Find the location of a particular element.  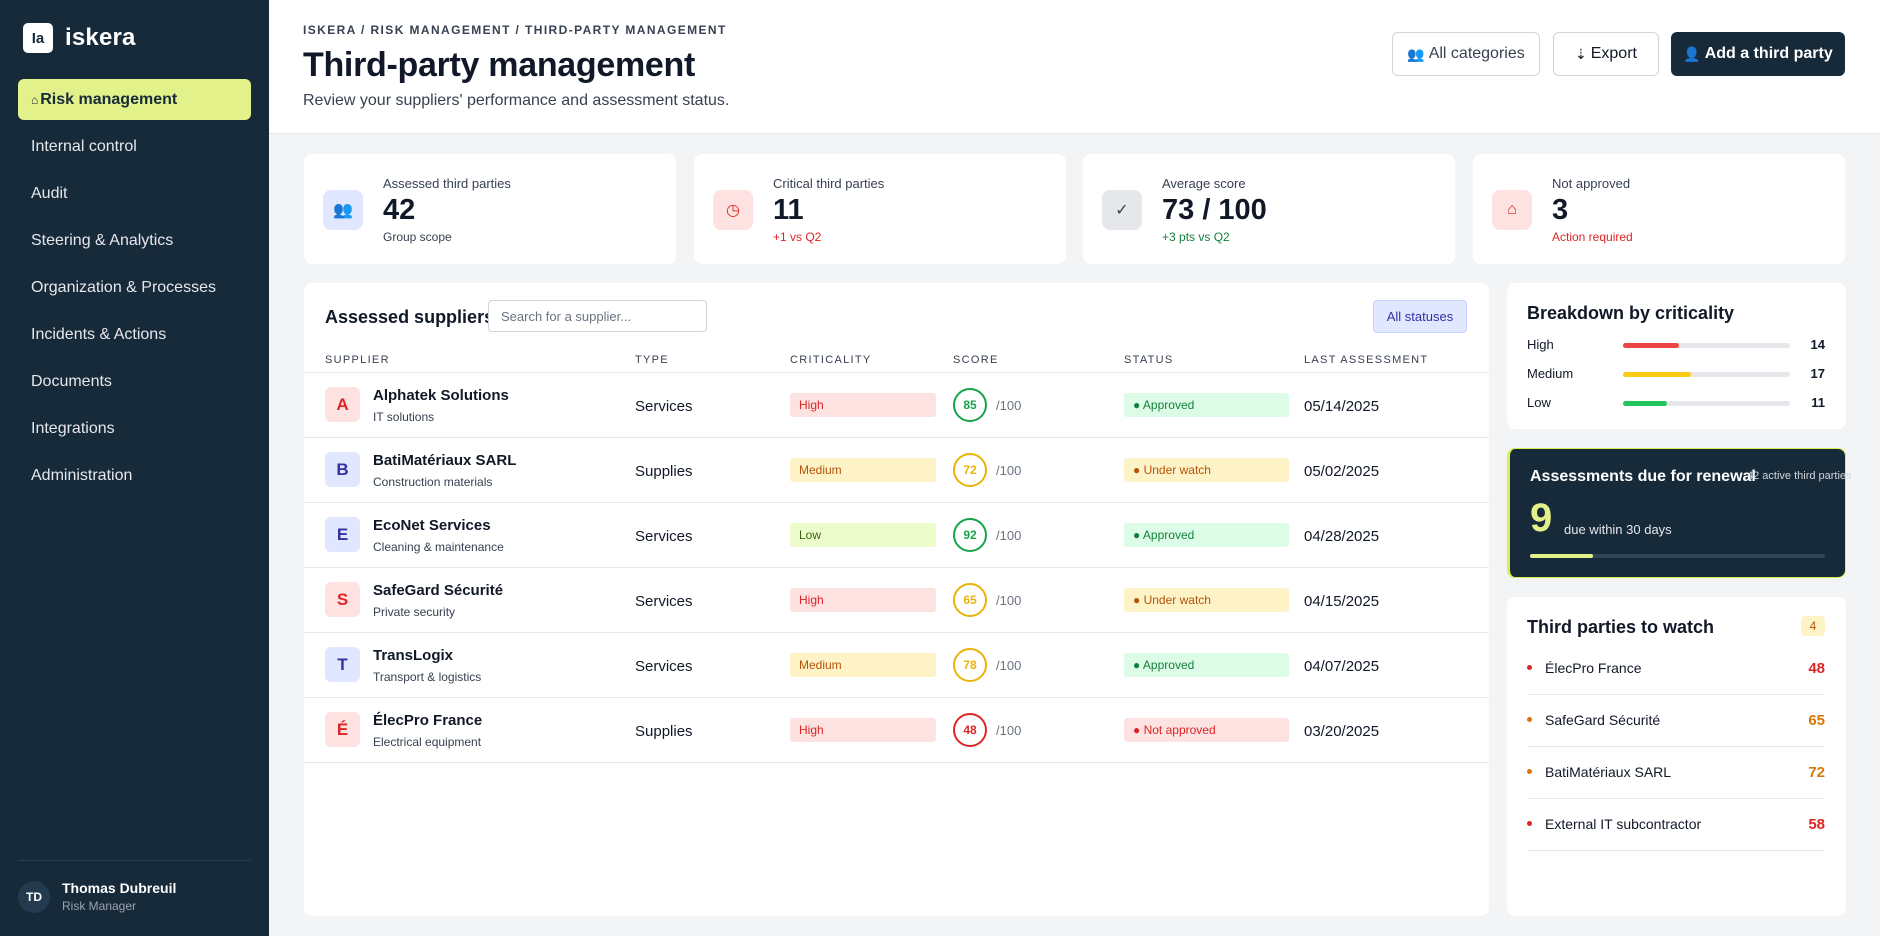

last-assessment-date: 05/02/2025 is located at coordinates (1342, 471).